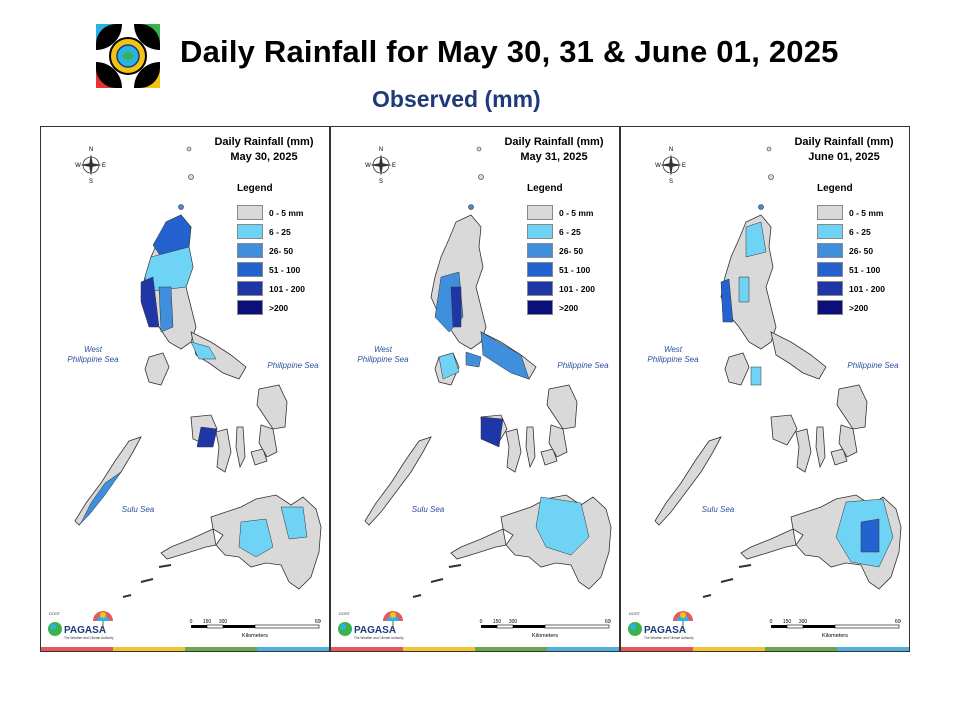 The height and width of the screenshot is (720, 960). Describe the element at coordinates (513, 450) in the screenshot. I see `island-negros` at that location.